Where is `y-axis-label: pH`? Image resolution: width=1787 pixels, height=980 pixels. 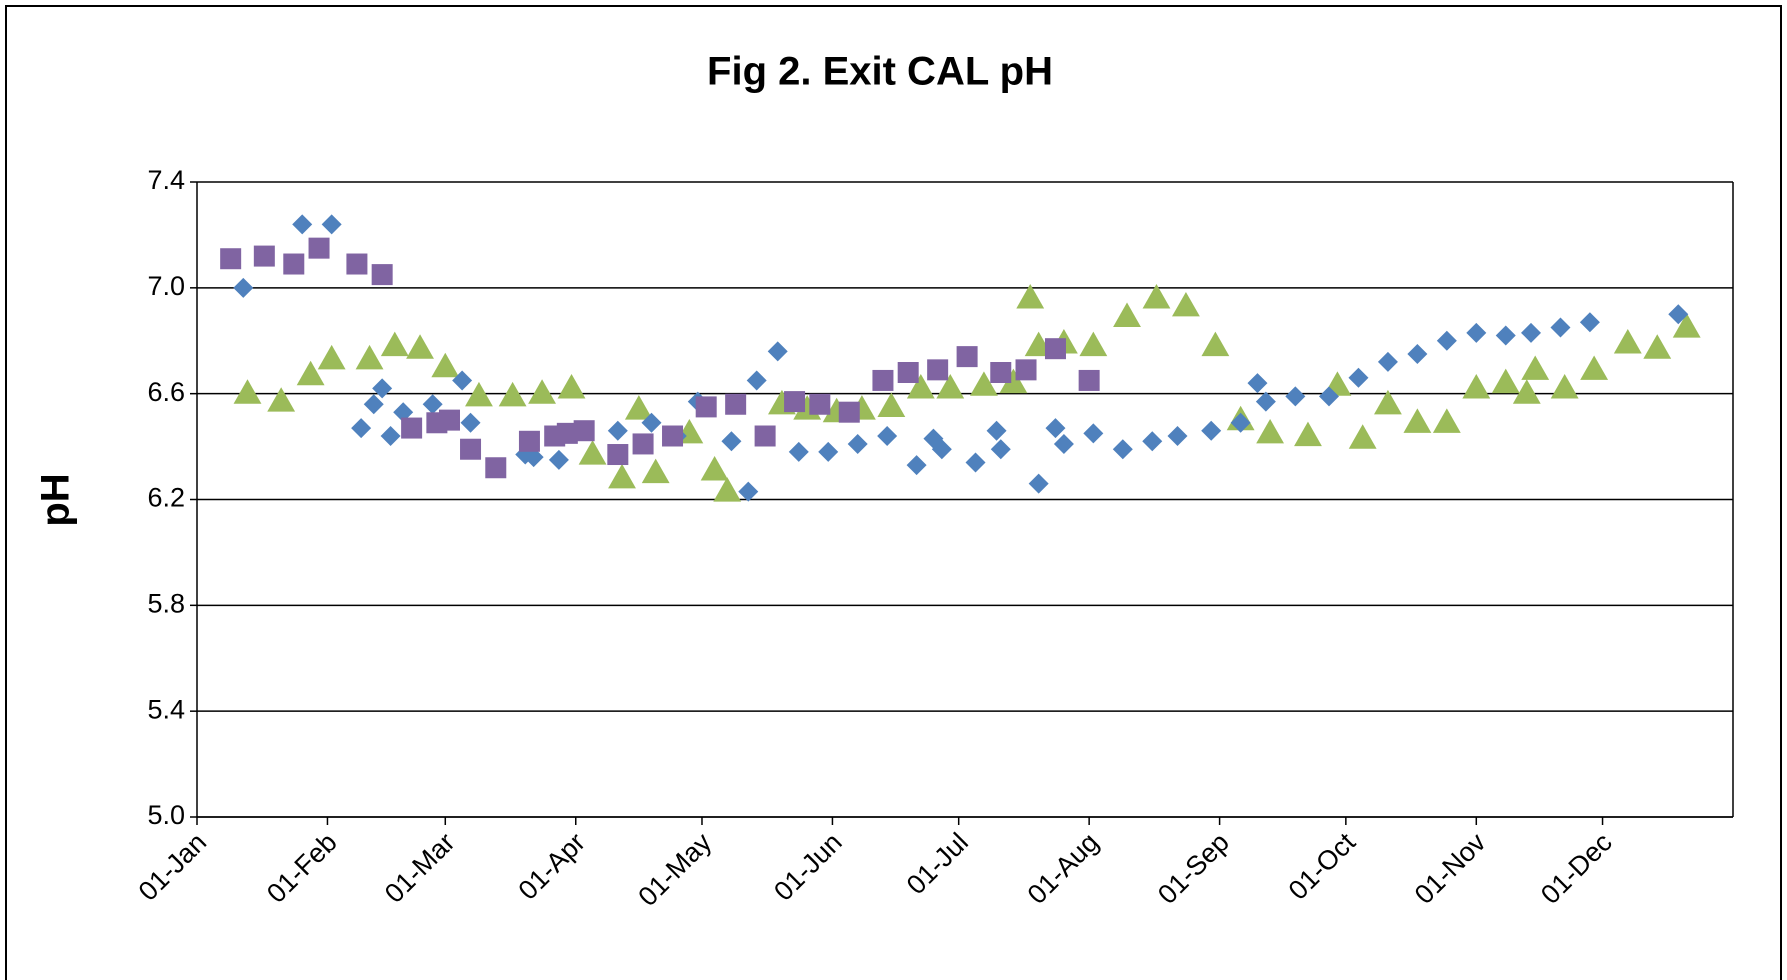 y-axis-label: pH is located at coordinates (56, 499).